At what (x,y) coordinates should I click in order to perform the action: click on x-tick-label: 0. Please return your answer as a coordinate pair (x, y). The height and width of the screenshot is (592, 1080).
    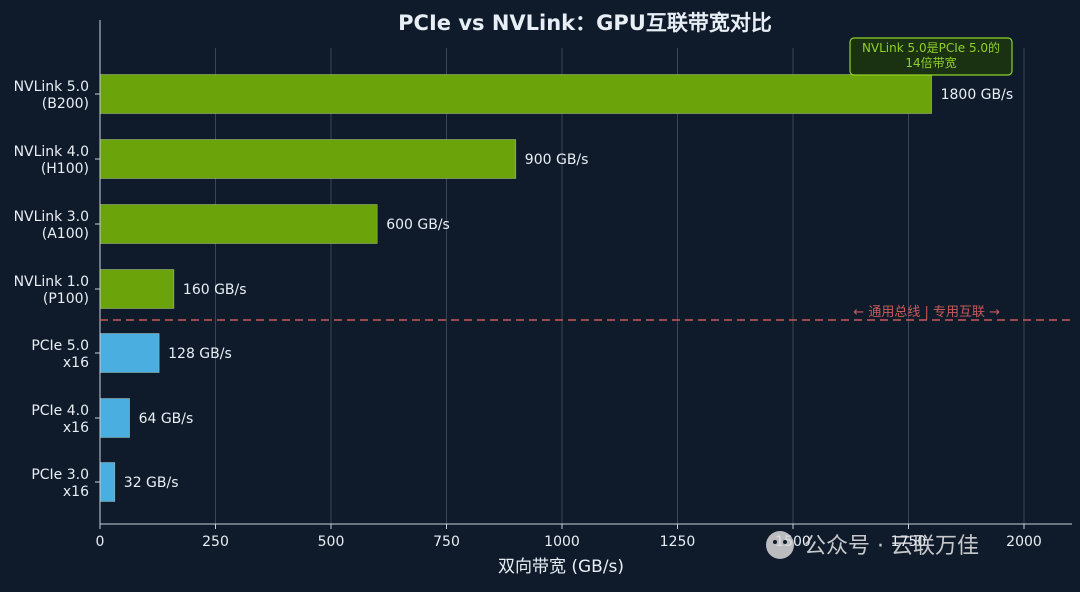
    Looking at the image, I should click on (100, 542).